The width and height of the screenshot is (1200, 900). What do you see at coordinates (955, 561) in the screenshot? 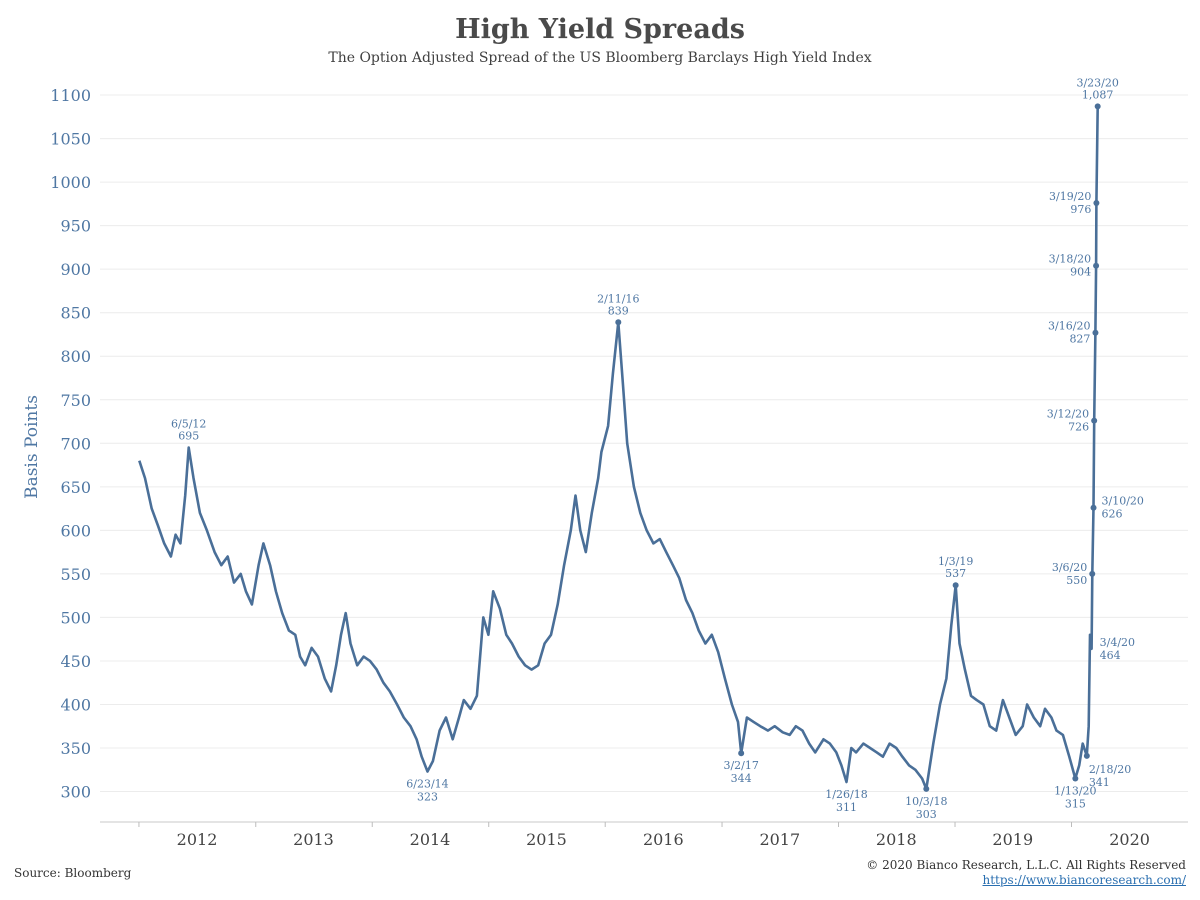
I see `annotation-date: 1/3/19` at bounding box center [955, 561].